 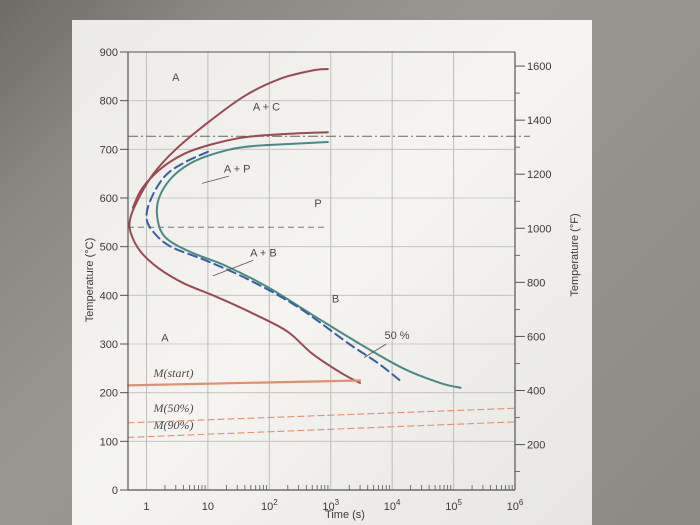 I want to click on leader-a-plus-p, so click(x=215, y=179).